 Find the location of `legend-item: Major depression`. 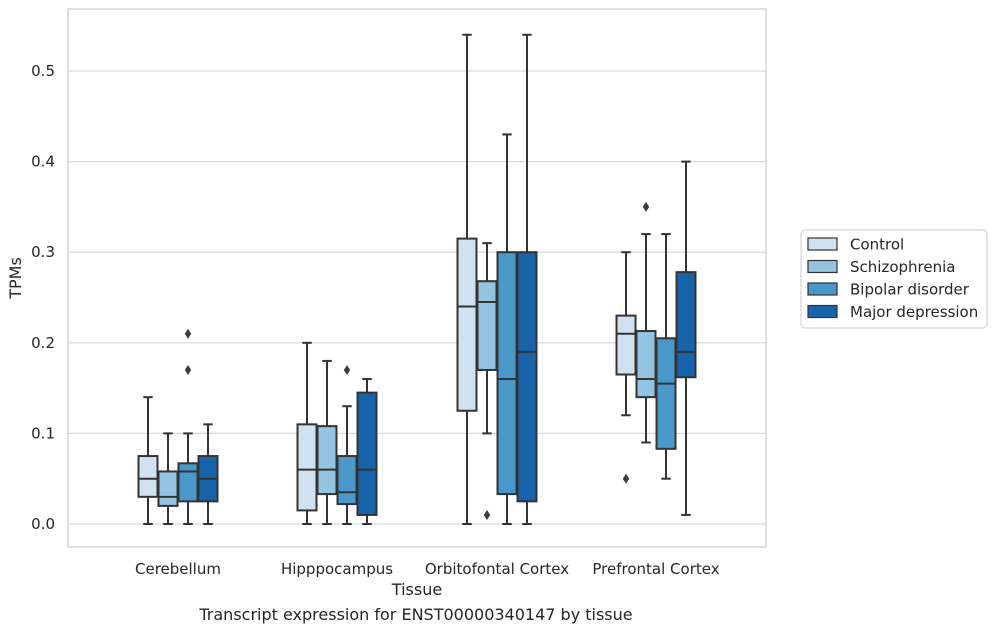

legend-item: Major depression is located at coordinates (892, 312).